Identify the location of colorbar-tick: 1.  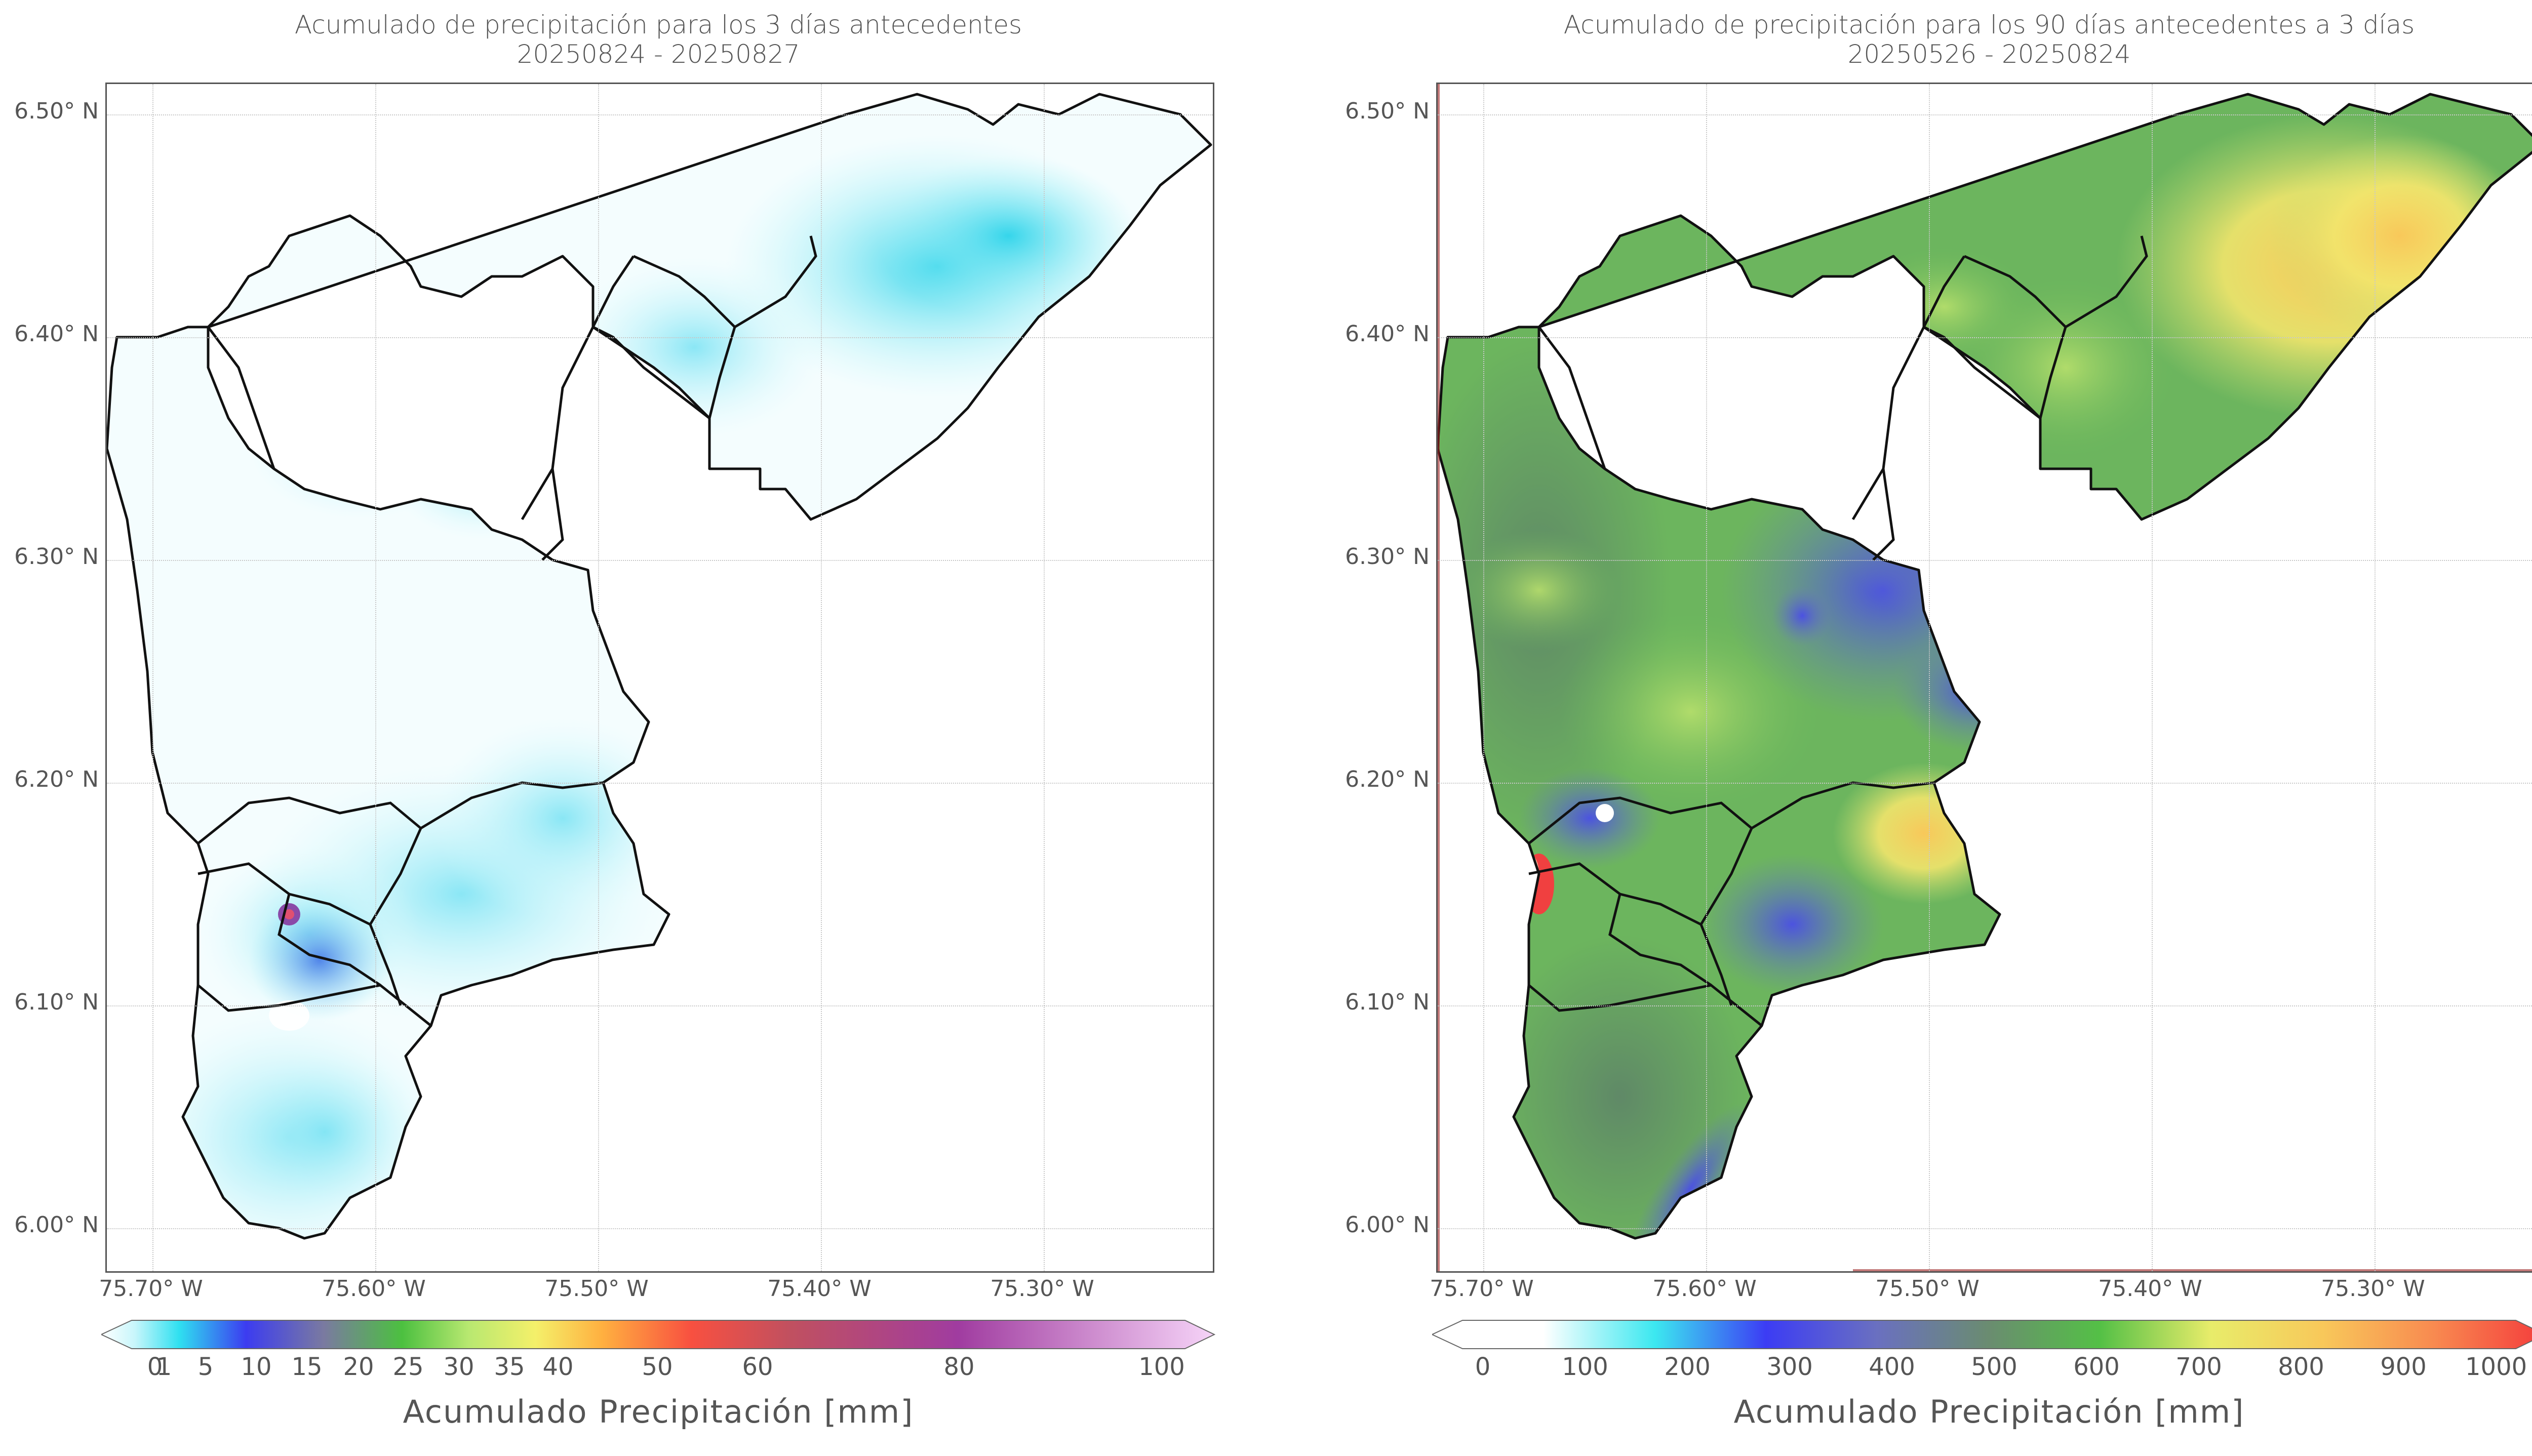
(164, 1367).